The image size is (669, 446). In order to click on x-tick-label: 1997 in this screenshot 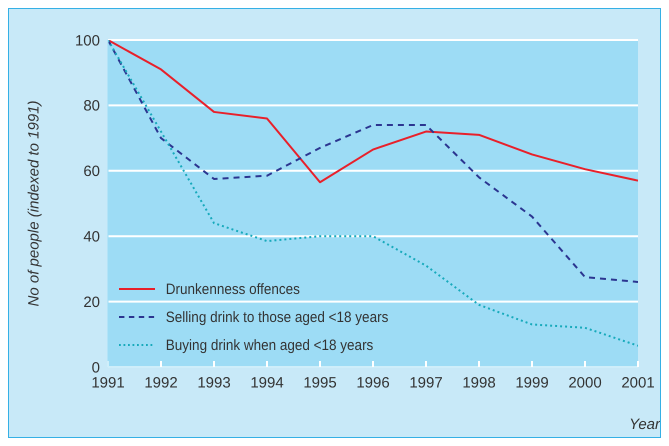, I will do `click(426, 383)`.